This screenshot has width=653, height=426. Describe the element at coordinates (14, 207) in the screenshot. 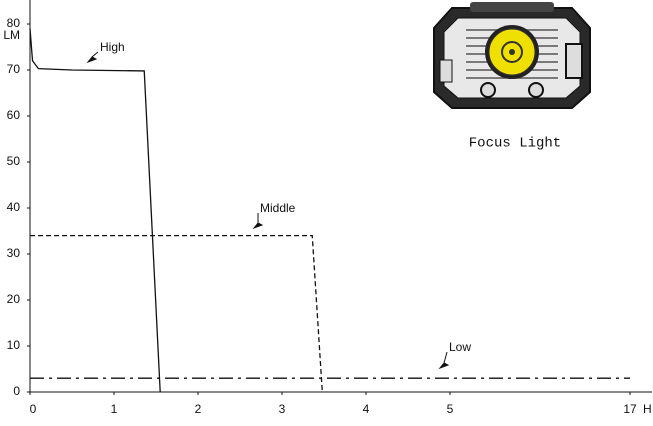

I see `y-tick-label: 40` at that location.